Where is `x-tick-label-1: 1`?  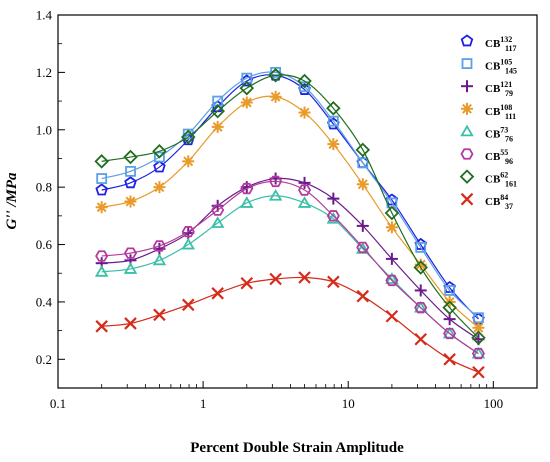
x-tick-label-1: 1 is located at coordinates (203, 403).